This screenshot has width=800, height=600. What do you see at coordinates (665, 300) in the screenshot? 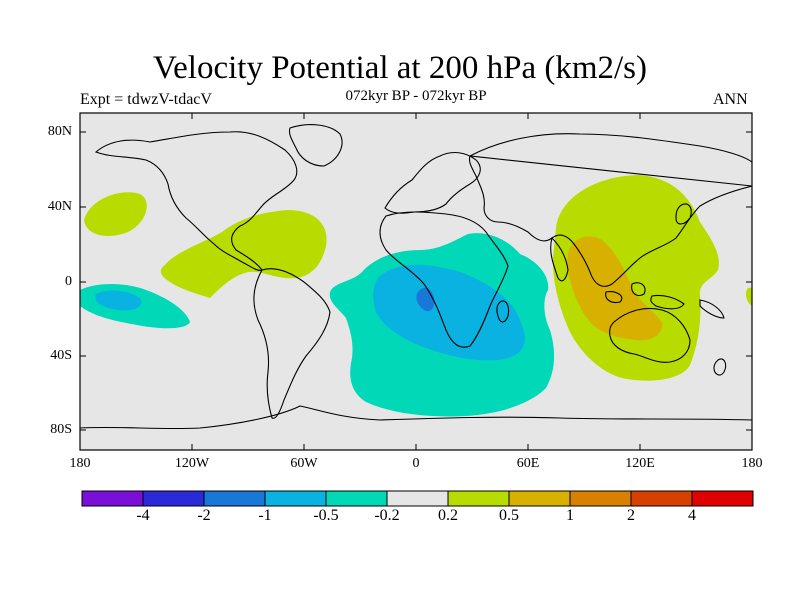
I see `coast-maritime-islands` at bounding box center [665, 300].